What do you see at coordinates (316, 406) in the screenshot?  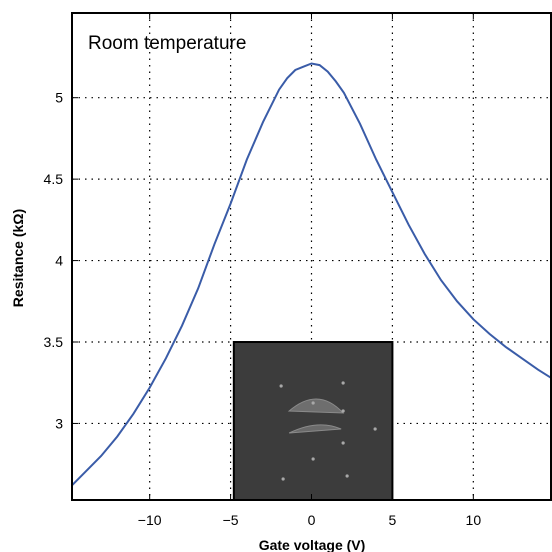 I see `inset-flake-upper` at bounding box center [316, 406].